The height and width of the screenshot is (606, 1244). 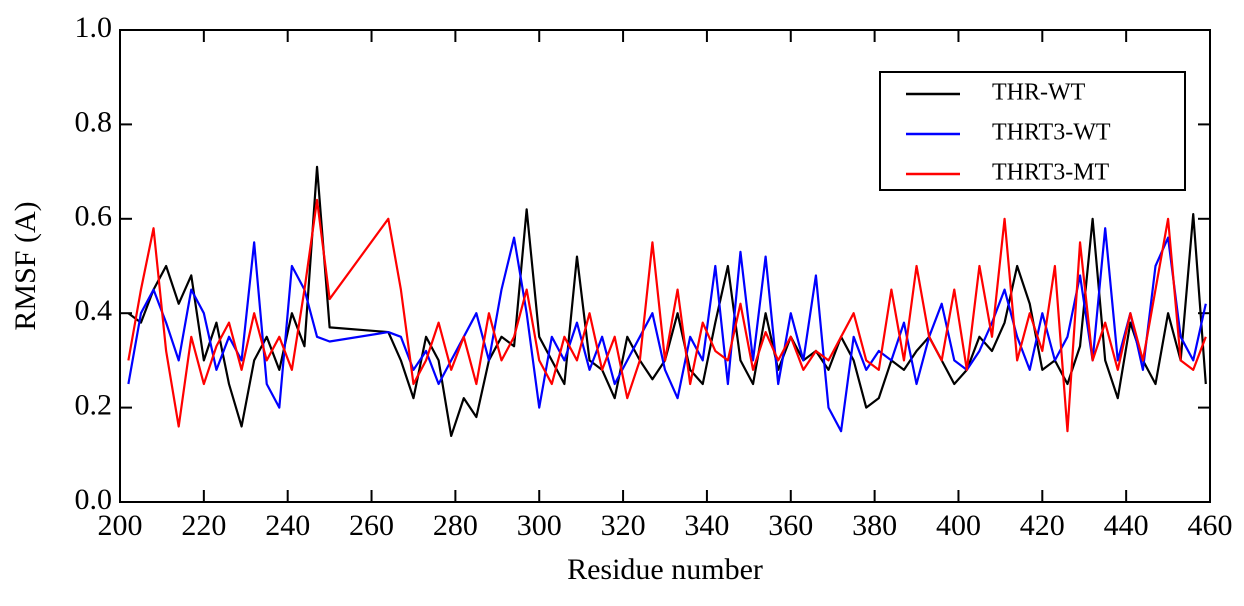 What do you see at coordinates (25, 265) in the screenshot?
I see `y-axis-label: RMSF (A)` at bounding box center [25, 265].